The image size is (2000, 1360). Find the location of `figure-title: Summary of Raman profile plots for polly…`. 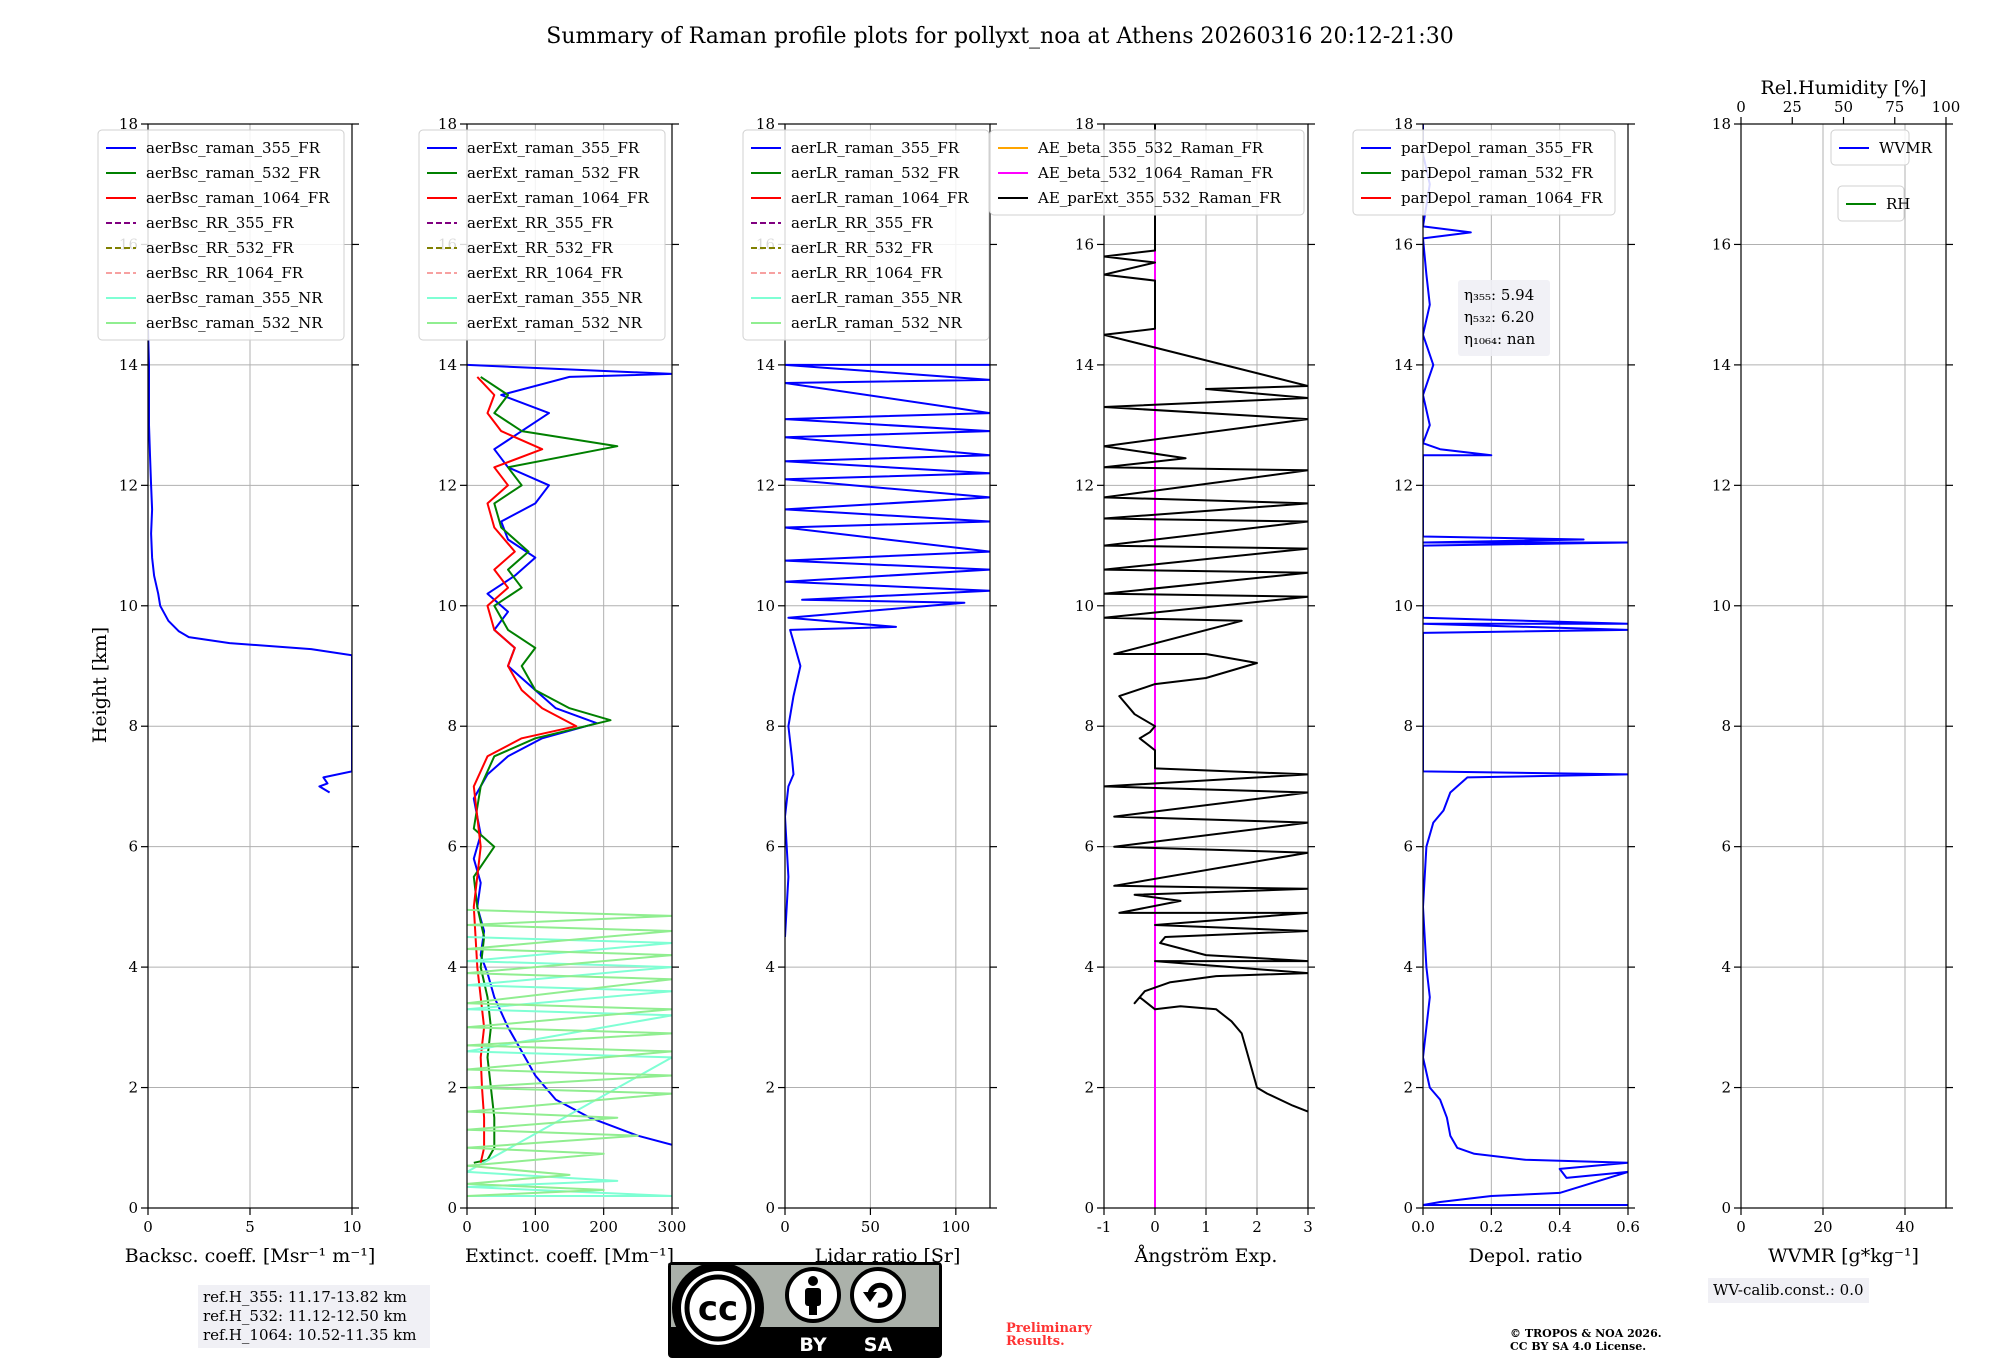

figure-title: Summary of Raman profile plots for polly… is located at coordinates (999, 36).